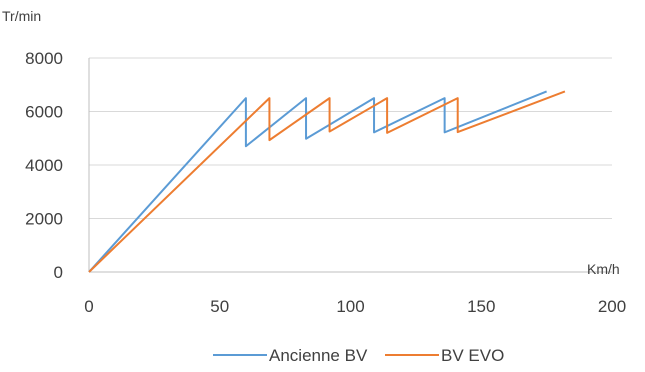 This screenshot has height=372, width=645. What do you see at coordinates (44, 219) in the screenshot?
I see `y-tick-label: 2000` at bounding box center [44, 219].